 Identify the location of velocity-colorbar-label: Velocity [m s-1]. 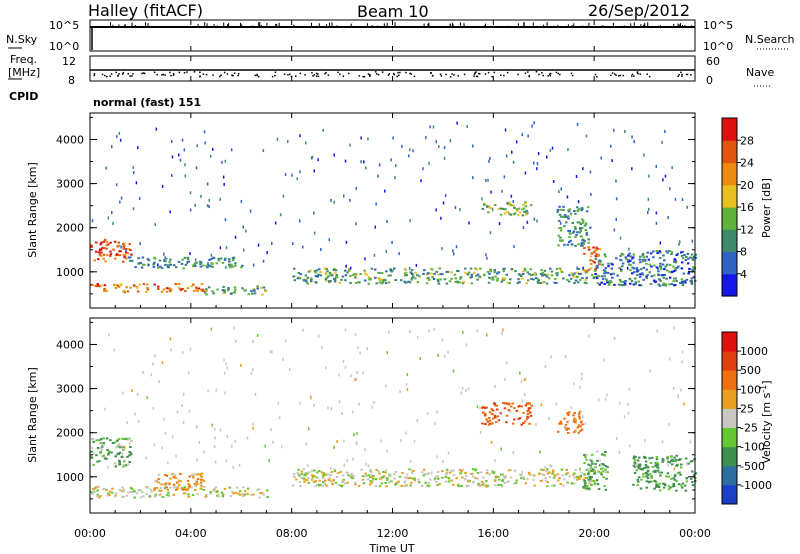
(766, 421).